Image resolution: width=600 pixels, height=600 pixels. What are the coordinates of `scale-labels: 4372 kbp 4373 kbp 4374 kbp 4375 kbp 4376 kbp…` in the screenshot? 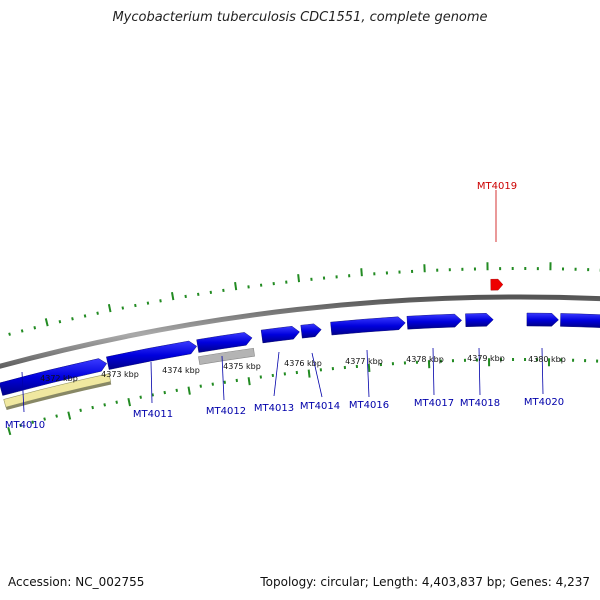 It's located at (303, 368).